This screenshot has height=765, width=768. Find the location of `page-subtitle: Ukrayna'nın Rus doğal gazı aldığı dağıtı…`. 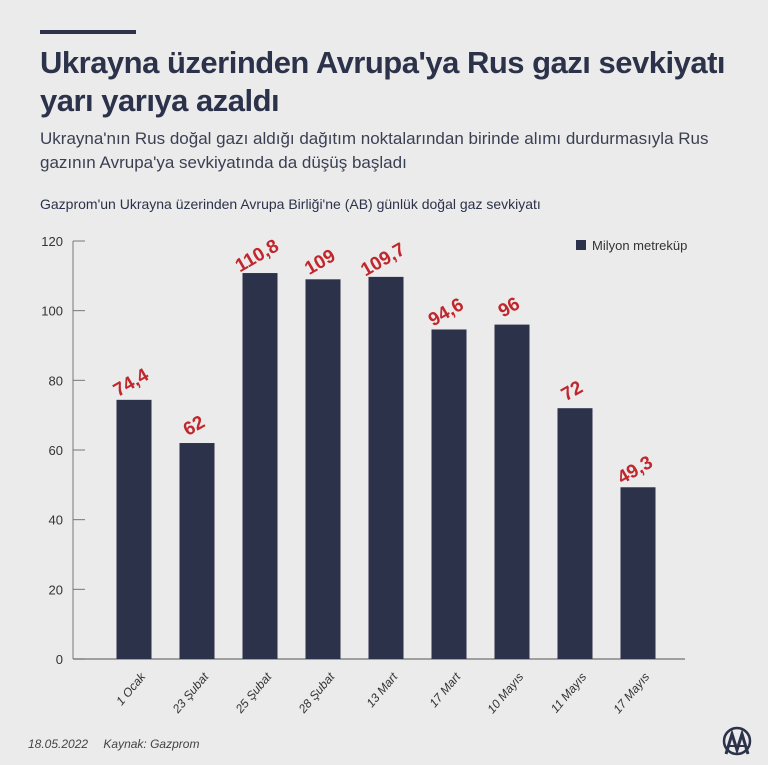

page-subtitle: Ukrayna'nın Rus doğal gazı aldığı dağıtı… is located at coordinates (374, 150).